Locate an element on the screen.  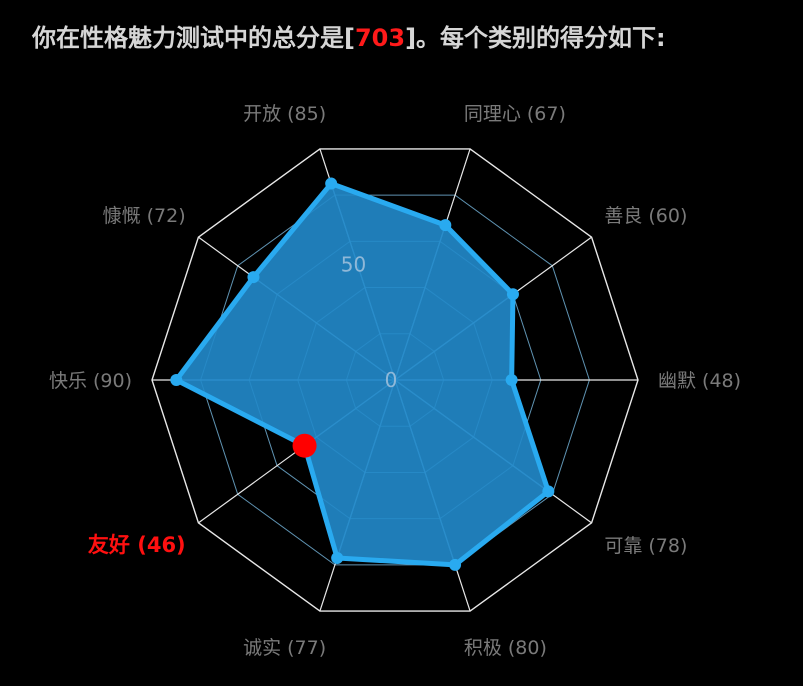
axis-label-幽默: 幽默 (48) is located at coordinates (699, 381).